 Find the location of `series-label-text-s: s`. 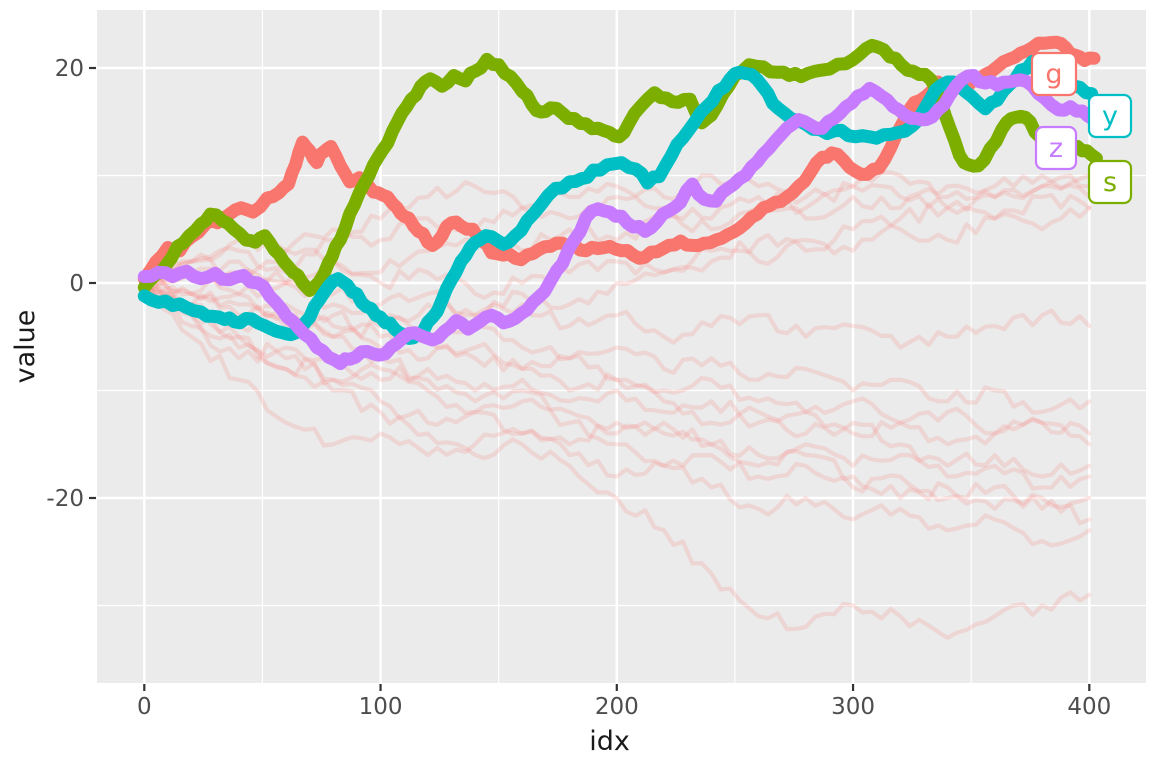

series-label-text-s: s is located at coordinates (1110, 182).